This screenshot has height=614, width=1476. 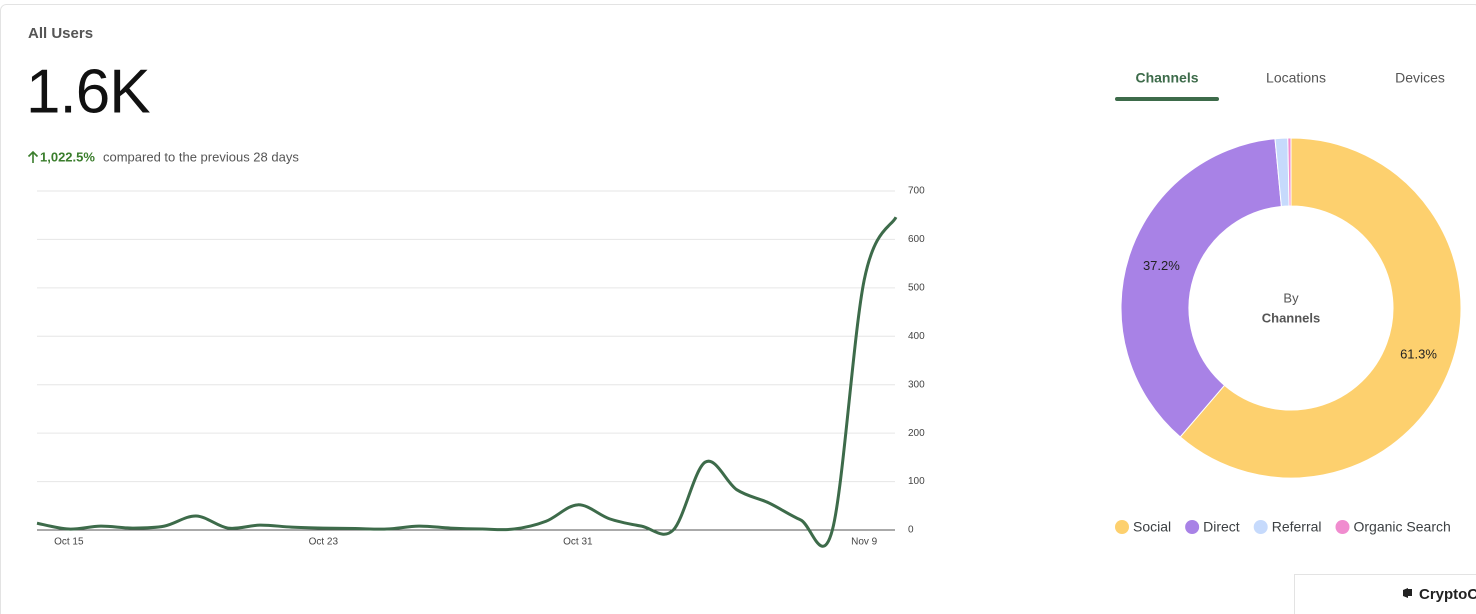 I want to click on card-title: All Users, so click(x=60, y=33).